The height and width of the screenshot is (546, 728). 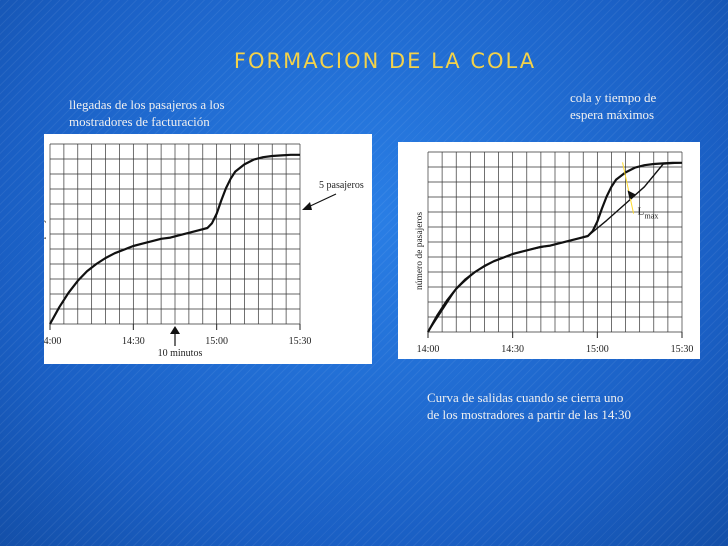 What do you see at coordinates (631, 195) in the screenshot?
I see `max-queue-arrowhead` at bounding box center [631, 195].